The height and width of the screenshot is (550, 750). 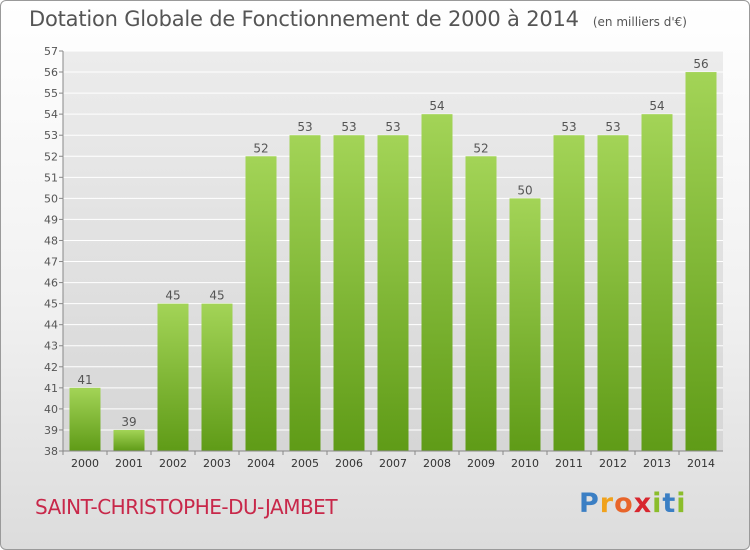 I want to click on x-tick-label: 2008, so click(x=437, y=463).